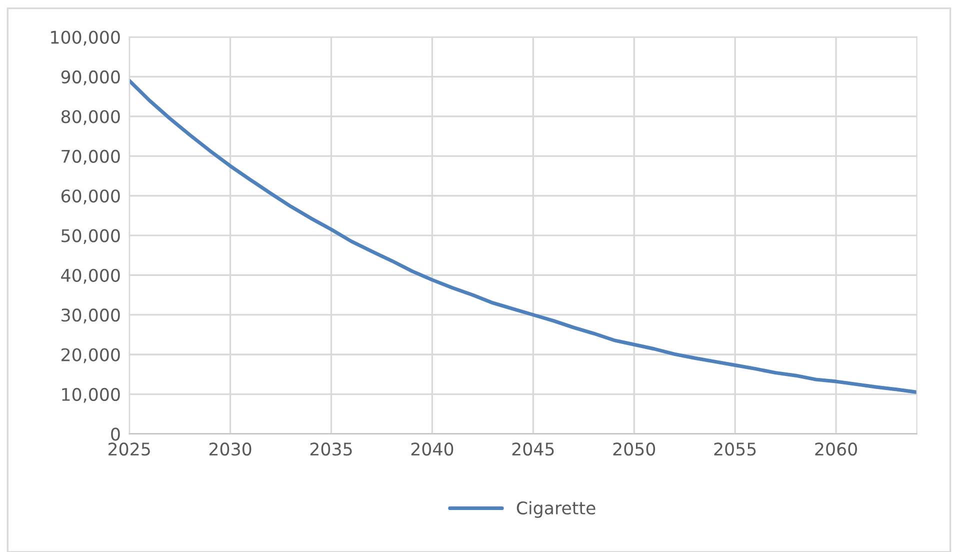  What do you see at coordinates (556, 509) in the screenshot?
I see `legend-label: Cigarette` at bounding box center [556, 509].